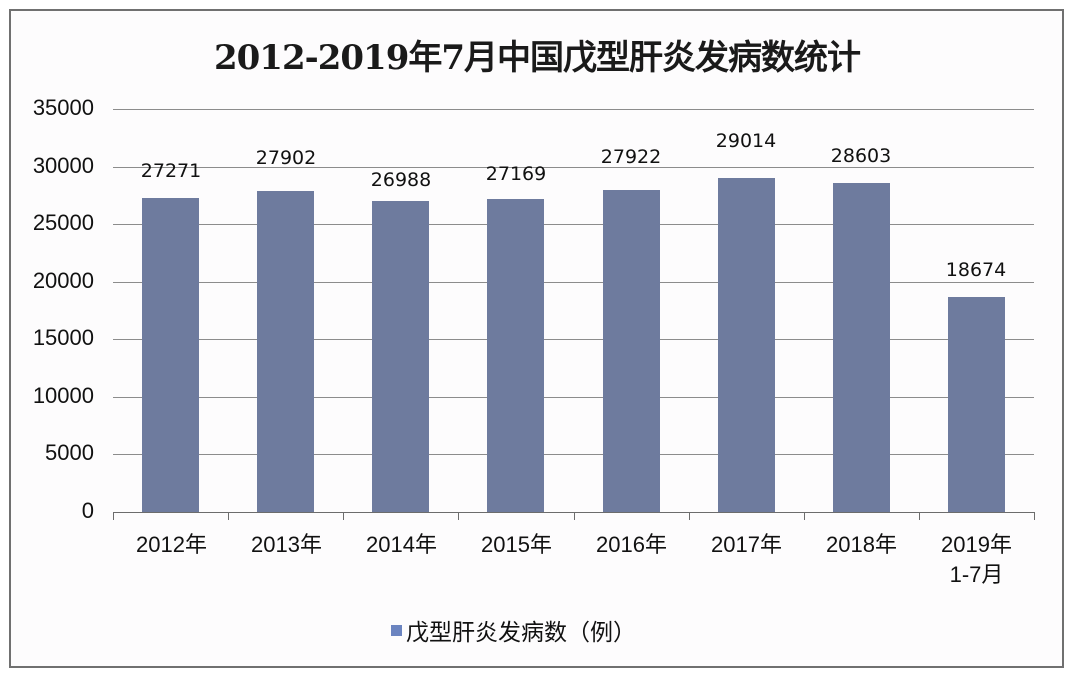  I want to click on x-tick-label-line1: 2018年, so click(861, 544).